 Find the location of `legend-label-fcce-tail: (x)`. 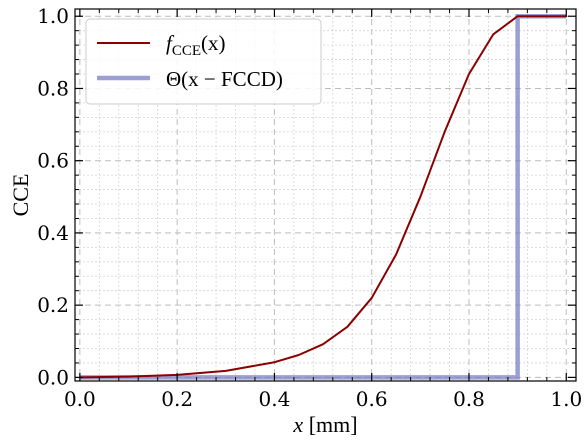

legend-label-fcce-tail: (x) is located at coordinates (213, 43).